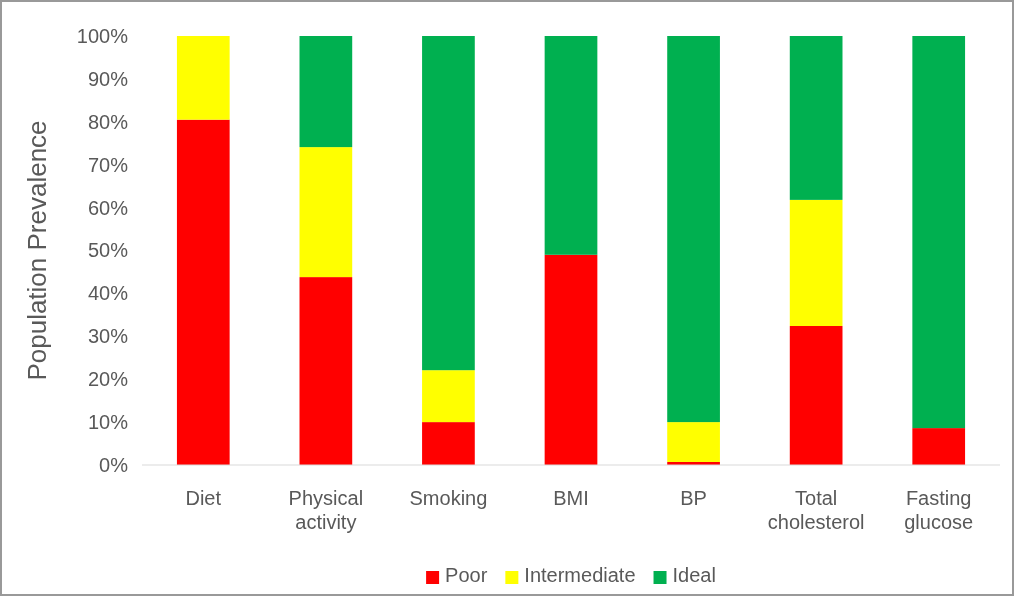  What do you see at coordinates (108, 293) in the screenshot?
I see `y-tick-label: 40%` at bounding box center [108, 293].